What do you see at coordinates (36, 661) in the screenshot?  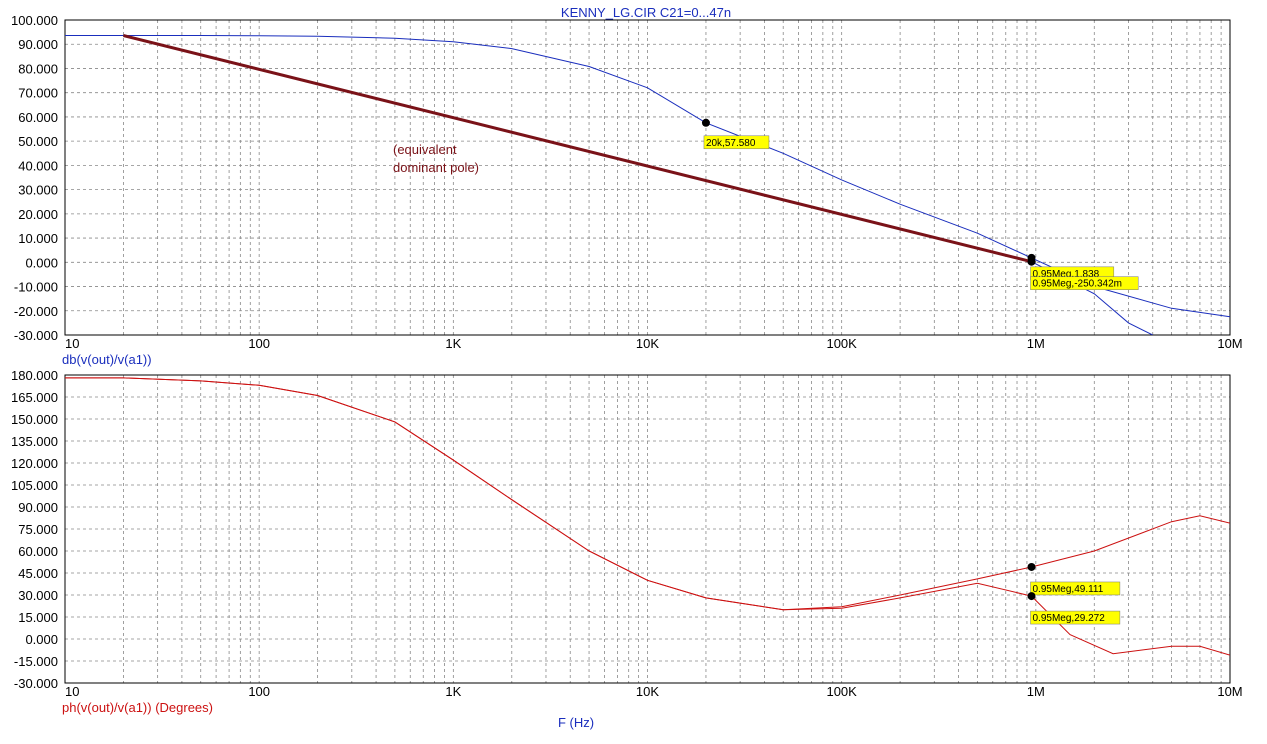 I see `y-tick-label: -15.000` at bounding box center [36, 661].